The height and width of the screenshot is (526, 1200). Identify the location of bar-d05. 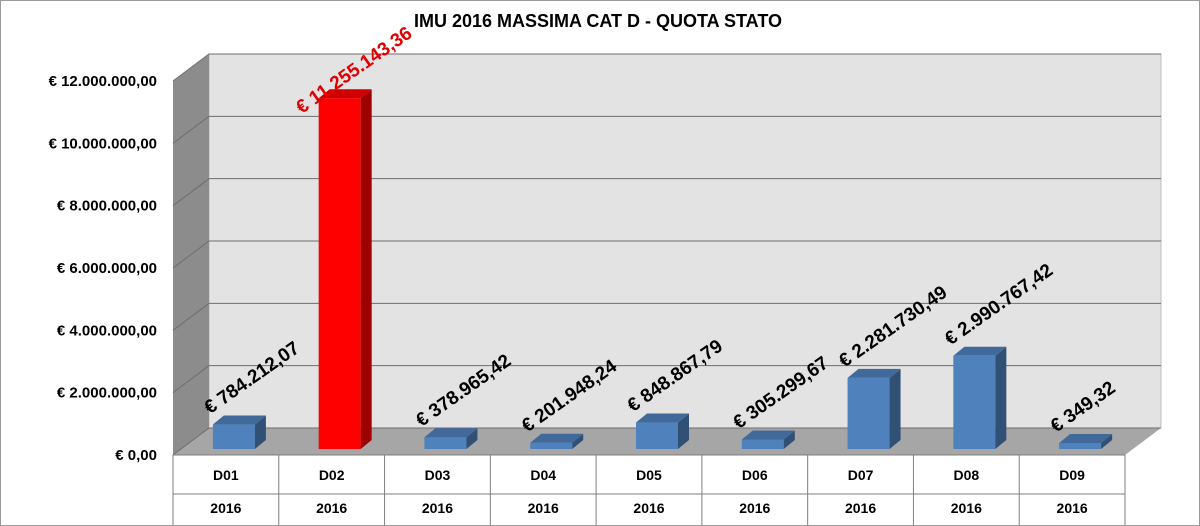
(662, 431).